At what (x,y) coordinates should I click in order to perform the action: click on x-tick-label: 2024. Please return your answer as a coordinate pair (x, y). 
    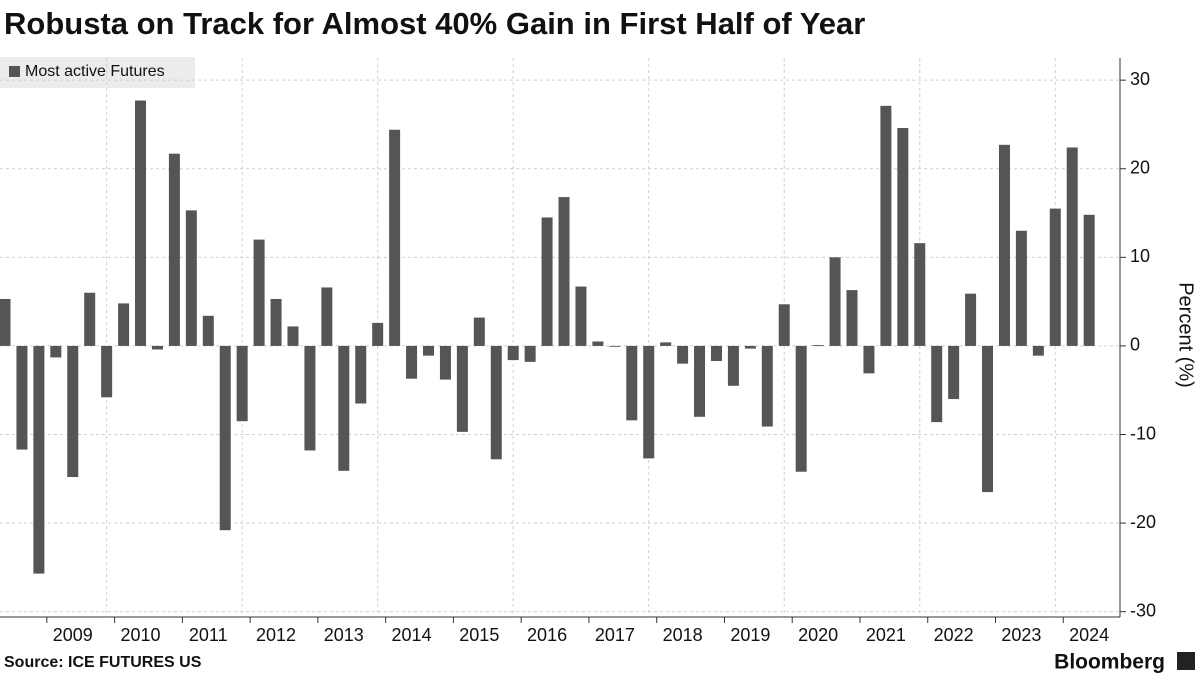
    Looking at the image, I should click on (1089, 635).